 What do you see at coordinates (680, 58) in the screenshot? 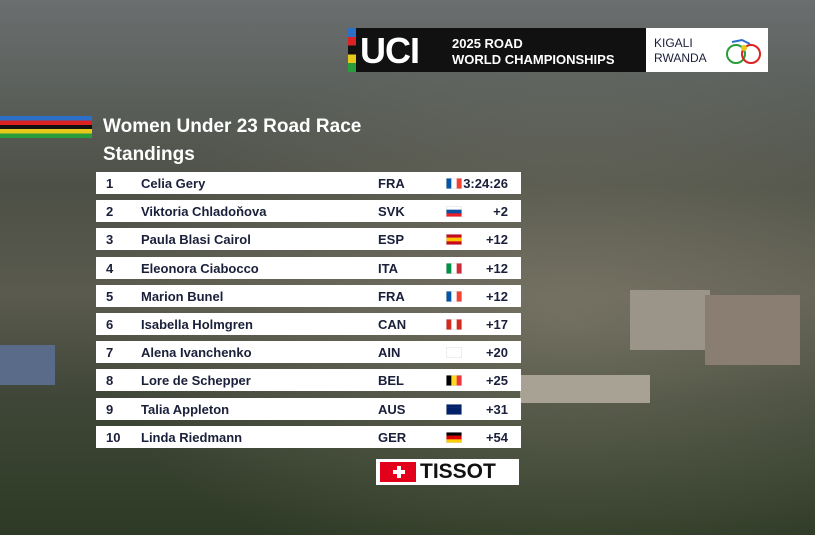
I see `host-country: RWANDA` at bounding box center [680, 58].